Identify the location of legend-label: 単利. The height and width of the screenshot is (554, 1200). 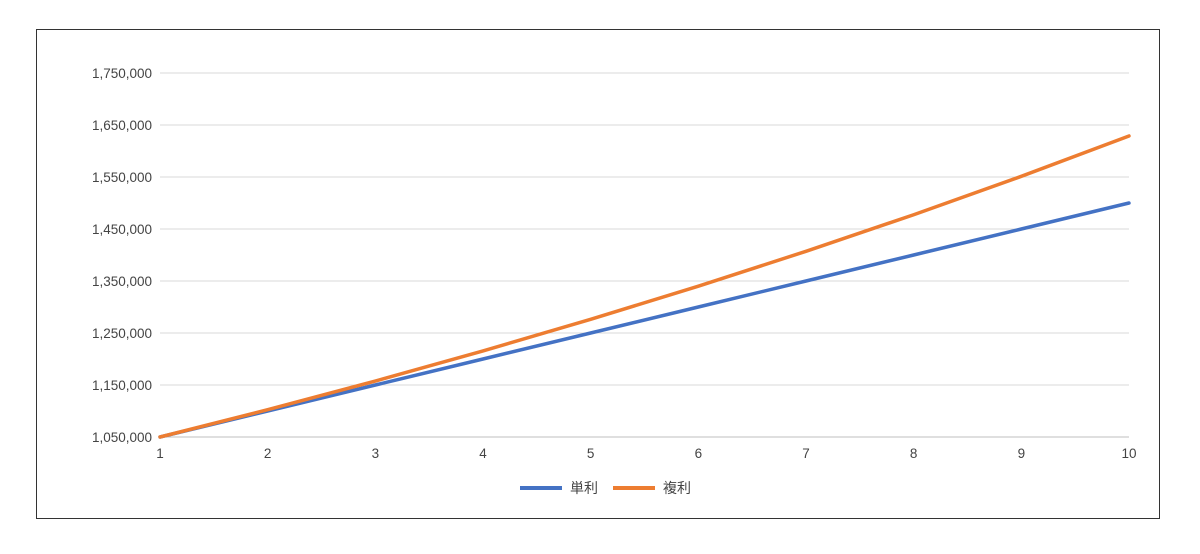
(584, 489).